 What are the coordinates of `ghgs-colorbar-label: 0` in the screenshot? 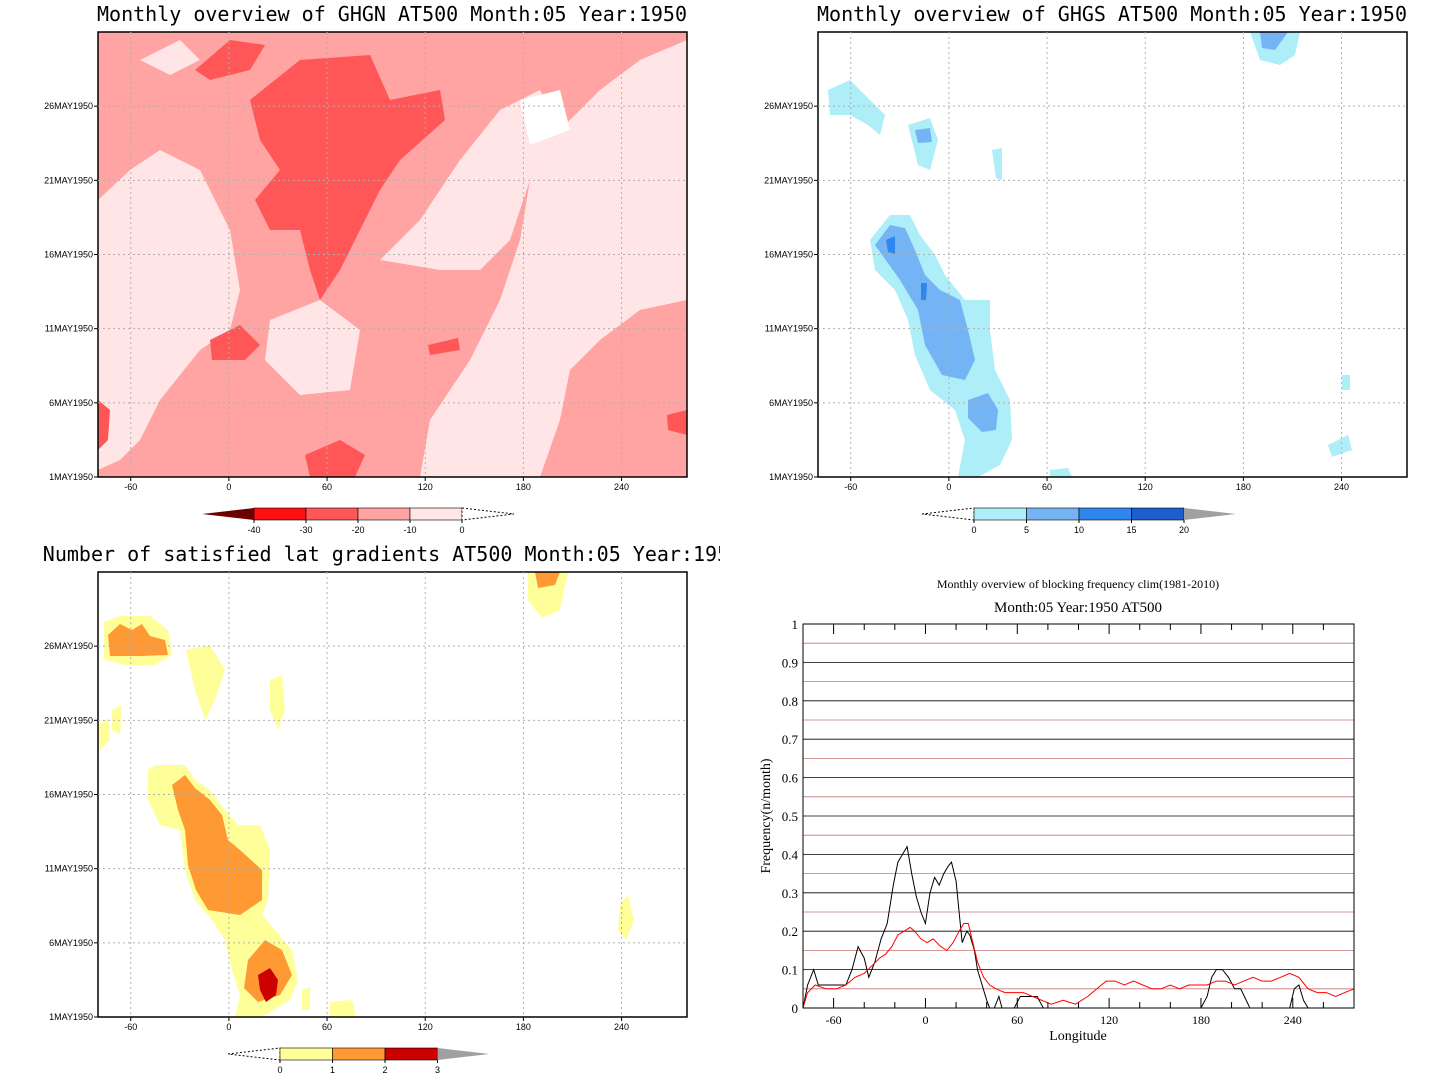 It's located at (973, 530).